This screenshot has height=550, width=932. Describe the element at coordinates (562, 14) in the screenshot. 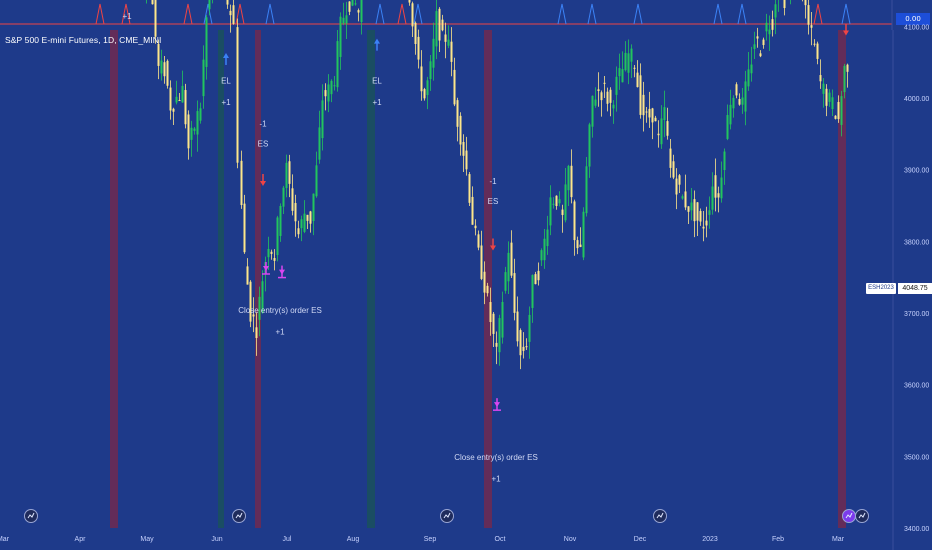

I see `indicator-spike-long` at that location.